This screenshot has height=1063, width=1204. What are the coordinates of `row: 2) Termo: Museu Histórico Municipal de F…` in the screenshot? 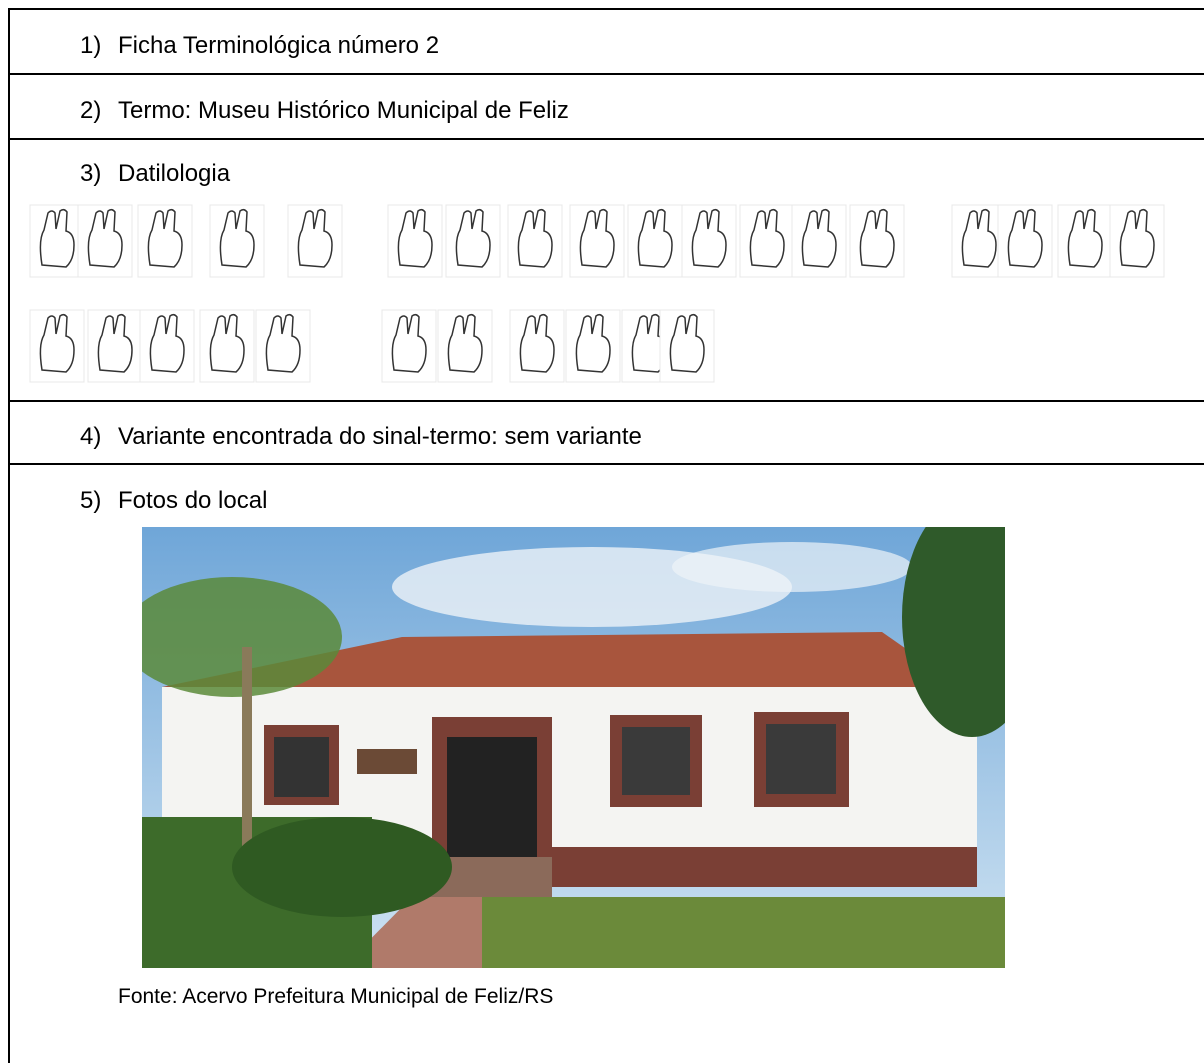 It's located at (606, 105).